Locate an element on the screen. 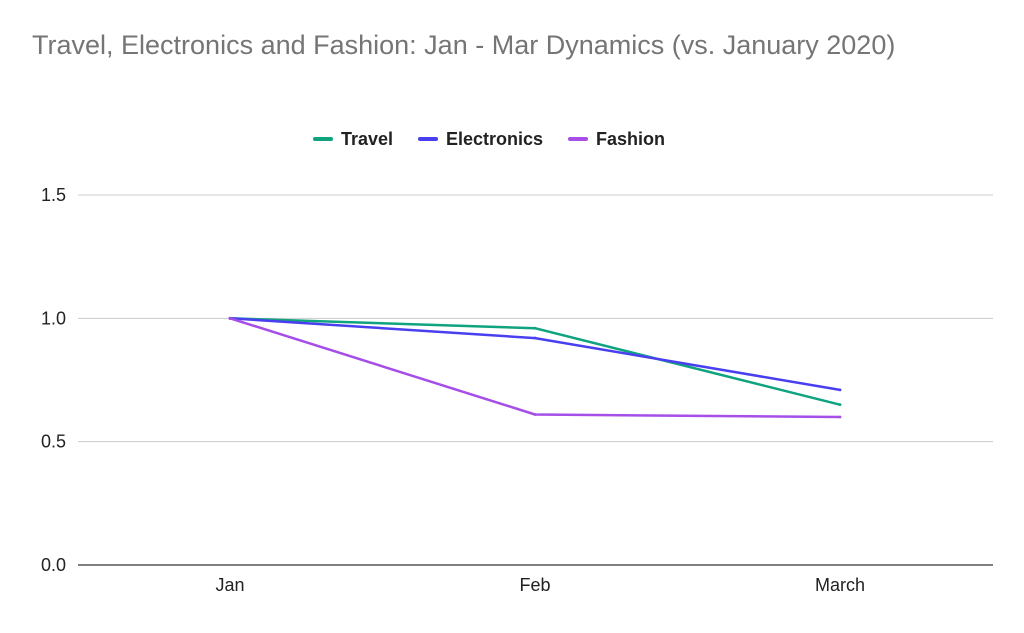 The image size is (1024, 633). legend-item-electronics: Electronics is located at coordinates (480, 139).